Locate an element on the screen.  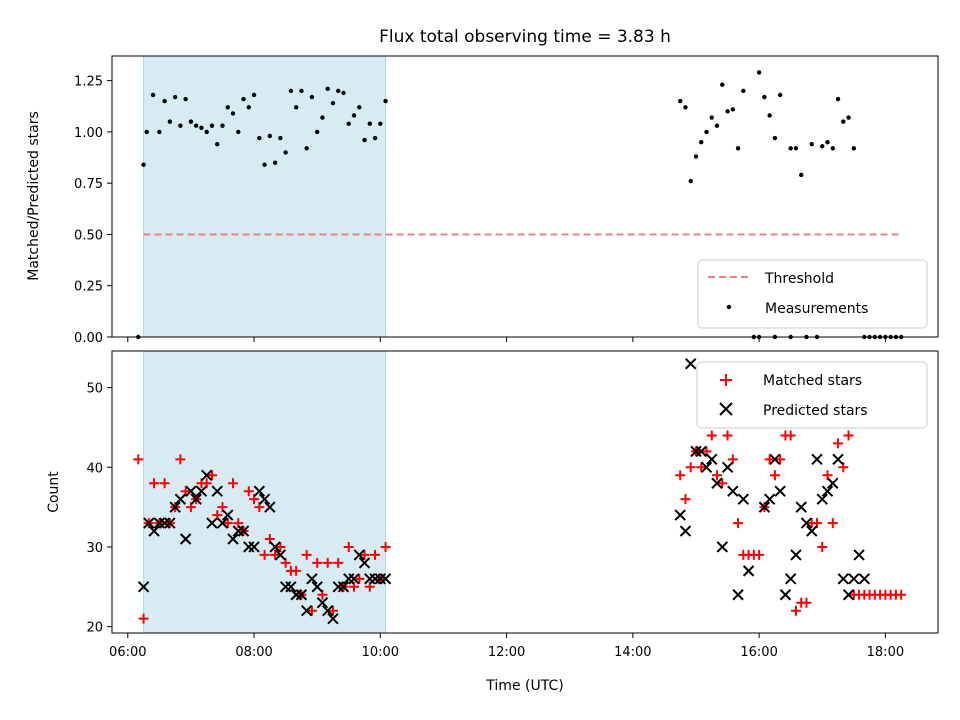
bottom-legend: Matched stars Predicted stars is located at coordinates (812, 395).